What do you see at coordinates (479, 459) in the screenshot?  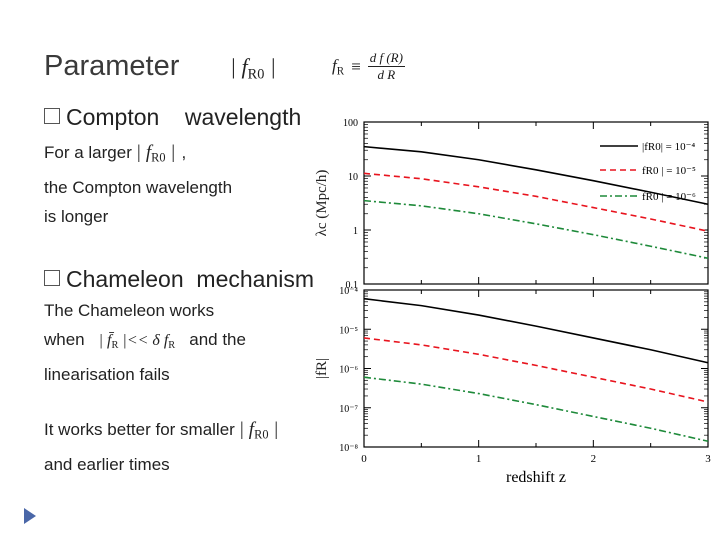 I see `x-tick-label: 1` at bounding box center [479, 459].